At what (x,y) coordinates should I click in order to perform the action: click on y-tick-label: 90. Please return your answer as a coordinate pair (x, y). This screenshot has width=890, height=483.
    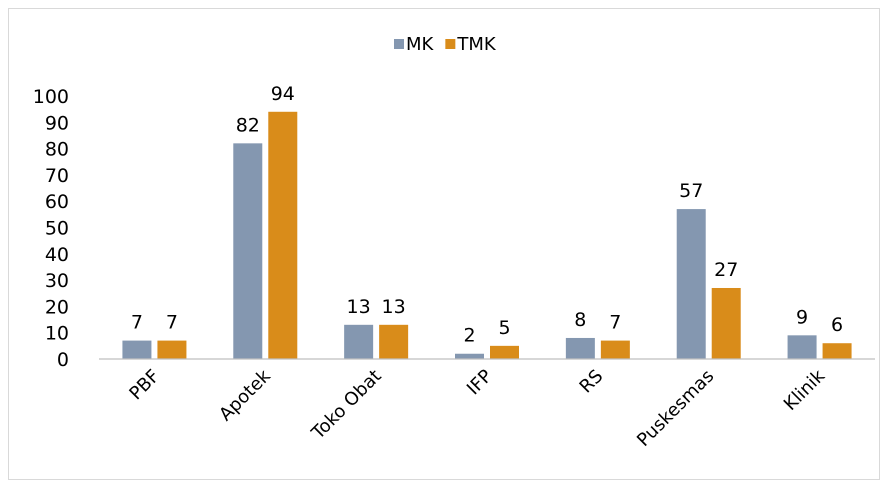
    Looking at the image, I should click on (57, 123).